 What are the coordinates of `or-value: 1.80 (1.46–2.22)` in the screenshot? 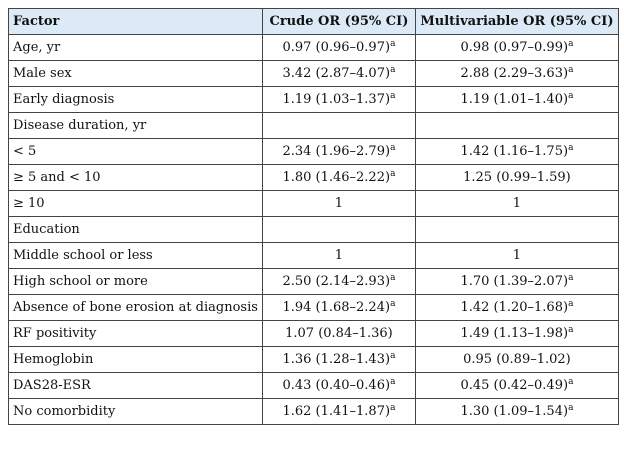 It's located at (336, 177).